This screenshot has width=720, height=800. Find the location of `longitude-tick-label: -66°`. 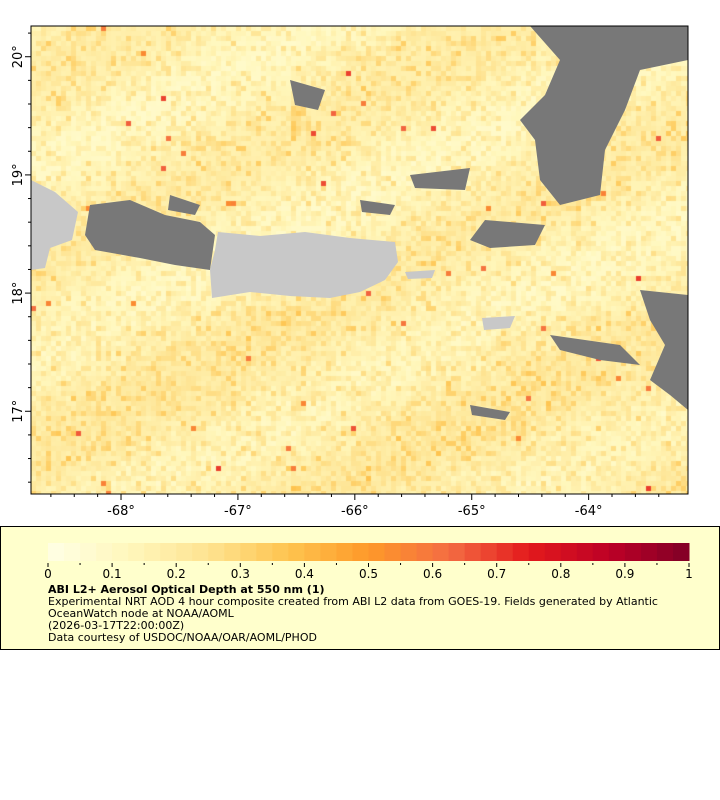

longitude-tick-label: -66° is located at coordinates (355, 511).